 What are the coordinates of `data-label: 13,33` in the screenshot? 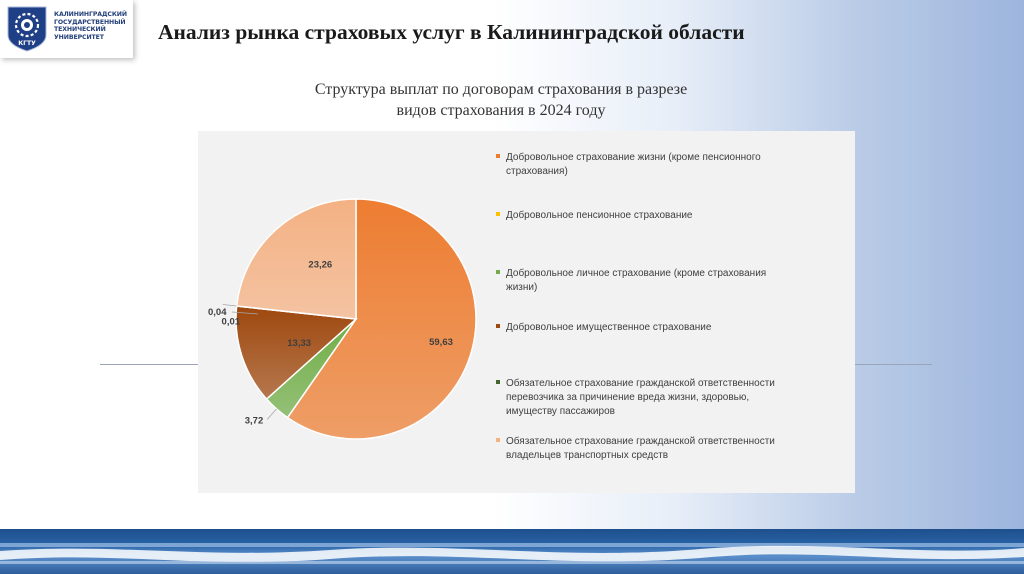 It's located at (299, 343).